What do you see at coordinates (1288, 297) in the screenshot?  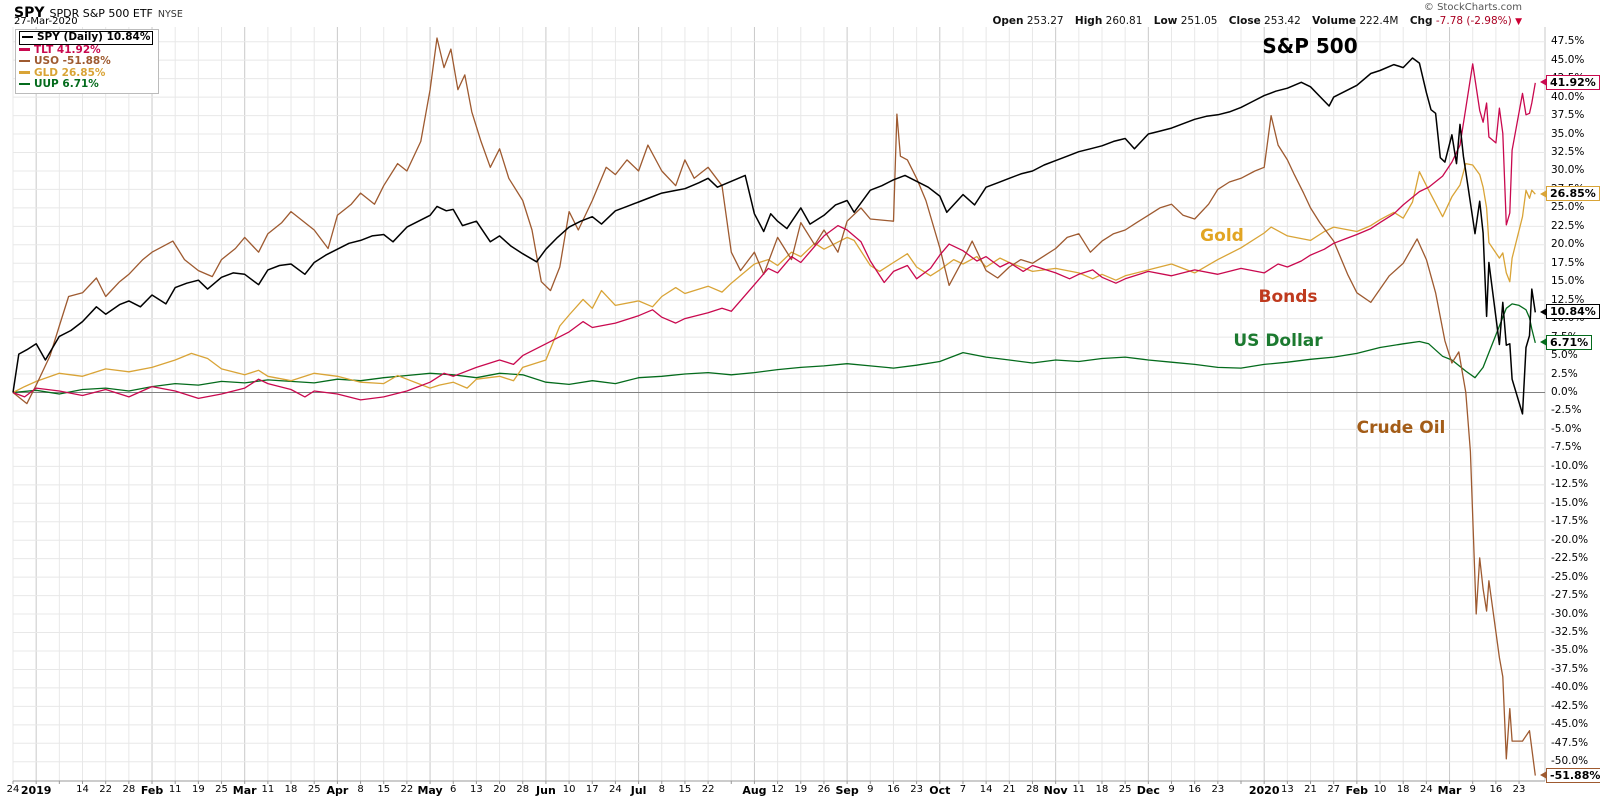 I see `annotation-bonds: Bonds` at bounding box center [1288, 297].